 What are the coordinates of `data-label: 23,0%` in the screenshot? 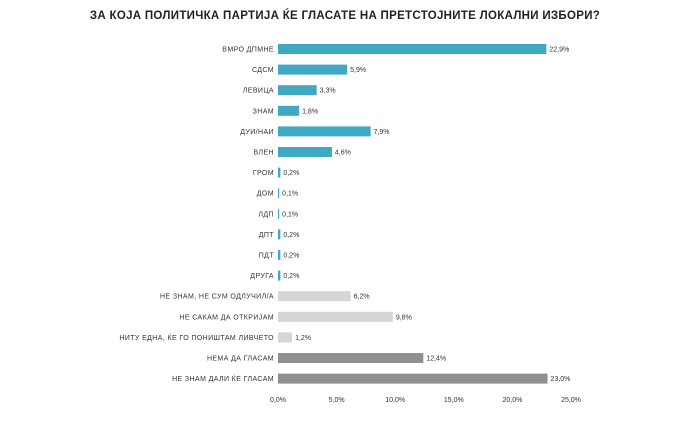 It's located at (561, 379).